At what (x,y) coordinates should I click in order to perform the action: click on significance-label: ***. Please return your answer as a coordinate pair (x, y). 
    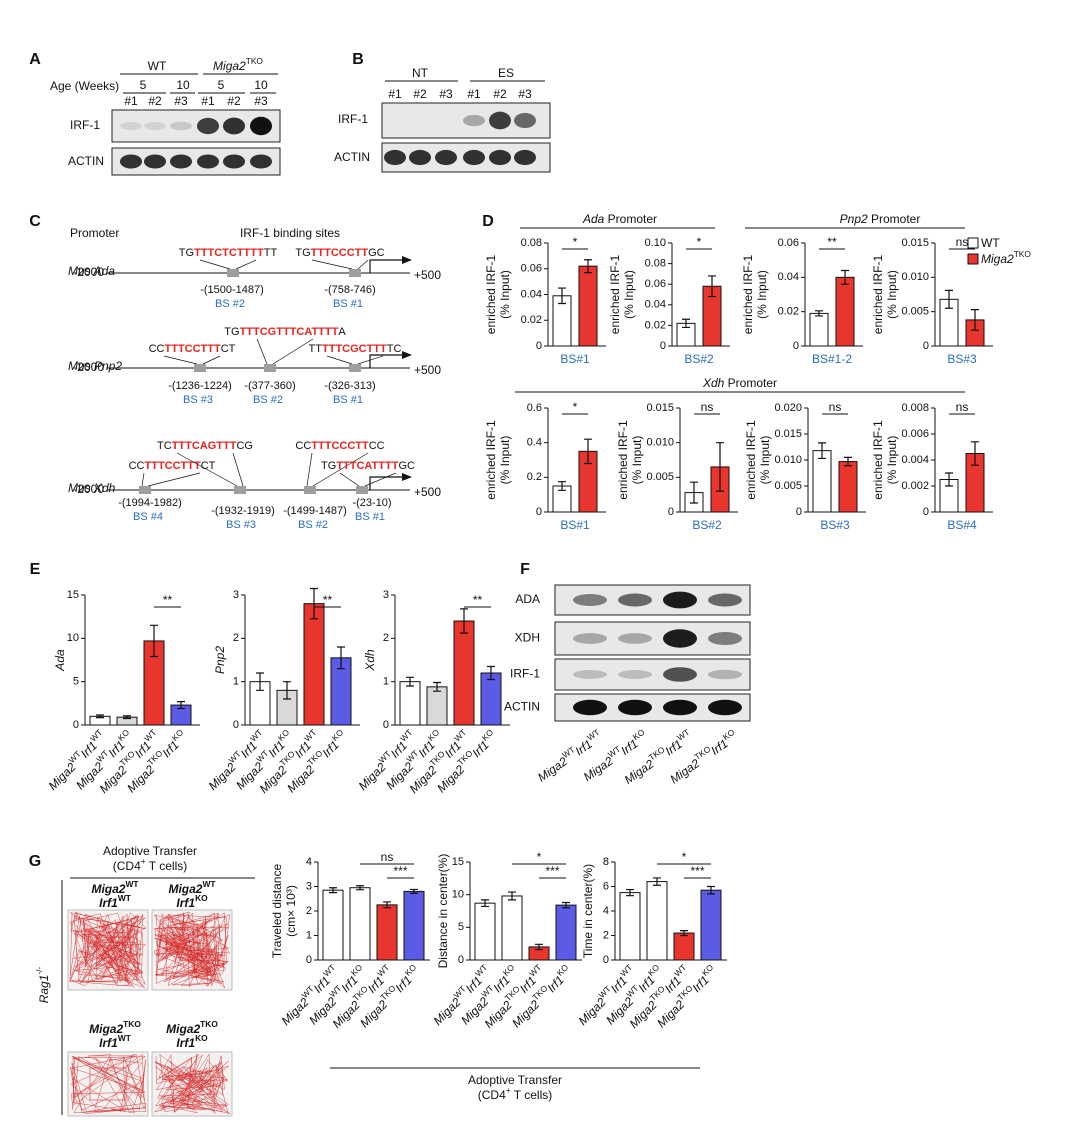
    Looking at the image, I should click on (400, 871).